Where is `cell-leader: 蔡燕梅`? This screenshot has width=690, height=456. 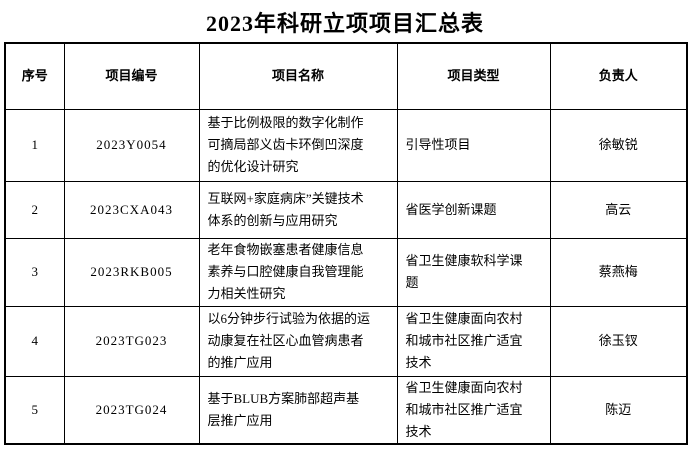
cell-leader: 蔡燕梅 is located at coordinates (618, 272).